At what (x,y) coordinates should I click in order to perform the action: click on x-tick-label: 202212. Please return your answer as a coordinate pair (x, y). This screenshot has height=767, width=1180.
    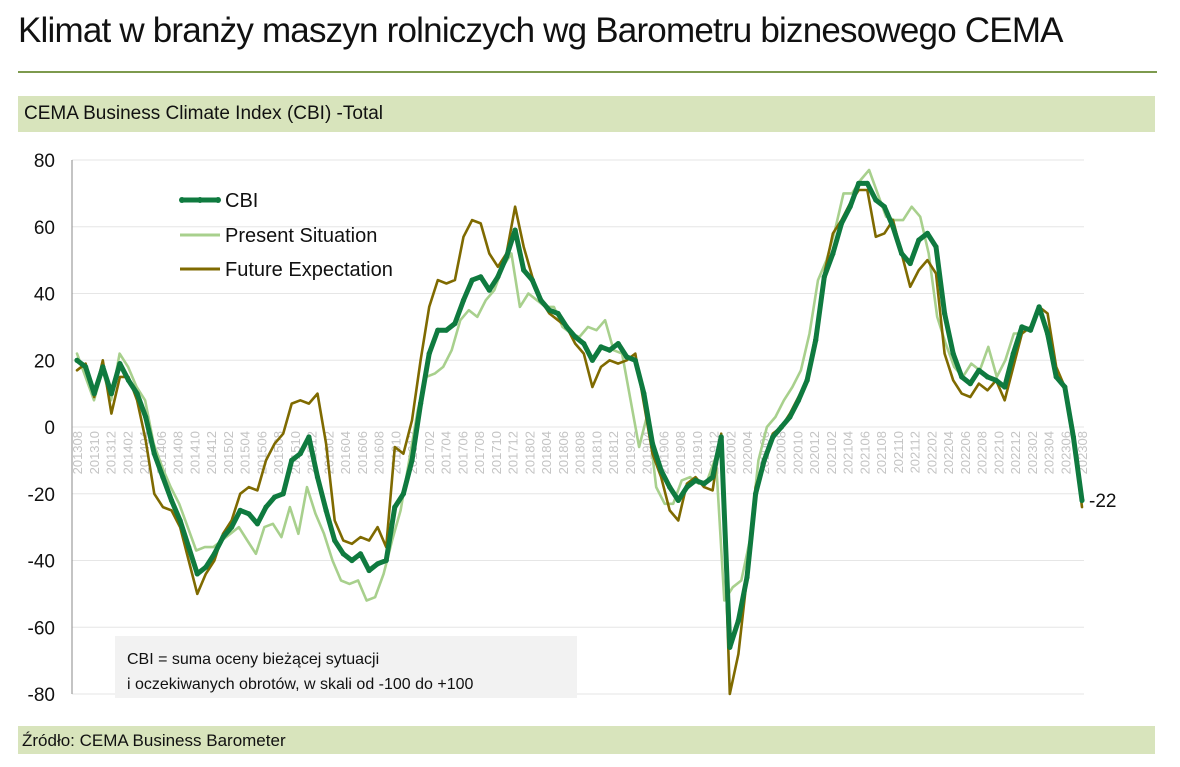
    Looking at the image, I should click on (1015, 452).